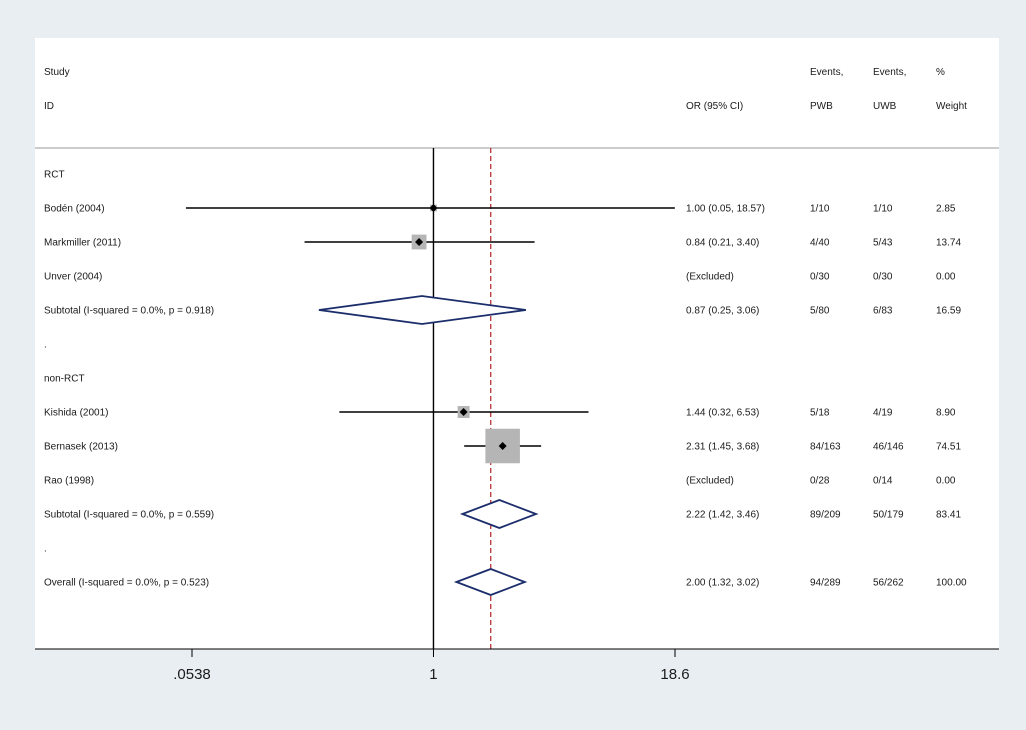 The height and width of the screenshot is (730, 1026). Describe the element at coordinates (883, 481) in the screenshot. I see `events-uwb-rao-1998: 0/14` at that location.